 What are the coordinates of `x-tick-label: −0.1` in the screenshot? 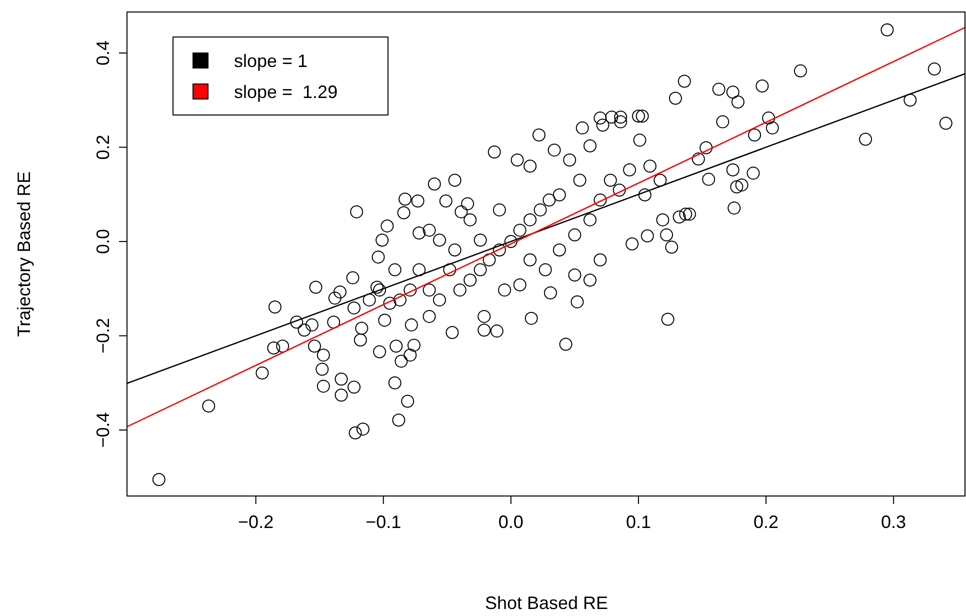 It's located at (384, 522).